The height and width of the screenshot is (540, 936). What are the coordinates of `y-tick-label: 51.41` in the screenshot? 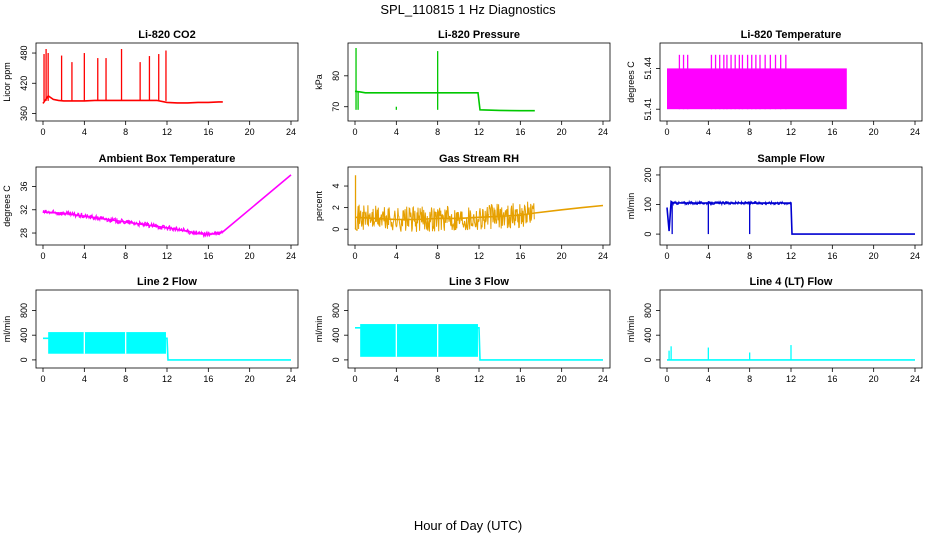 It's located at (648, 109).